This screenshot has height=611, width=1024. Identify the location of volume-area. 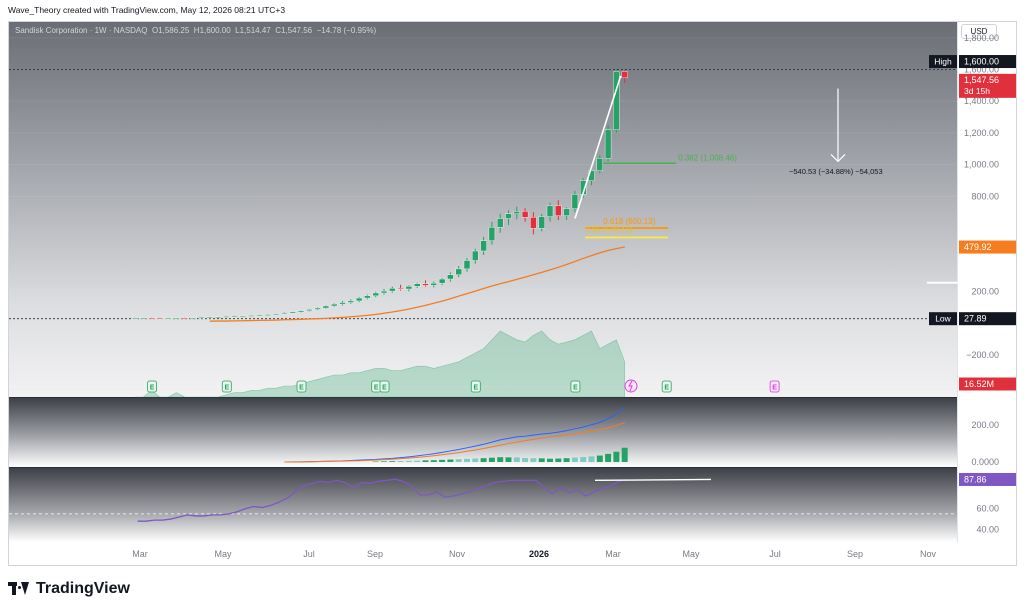
(380, 364).